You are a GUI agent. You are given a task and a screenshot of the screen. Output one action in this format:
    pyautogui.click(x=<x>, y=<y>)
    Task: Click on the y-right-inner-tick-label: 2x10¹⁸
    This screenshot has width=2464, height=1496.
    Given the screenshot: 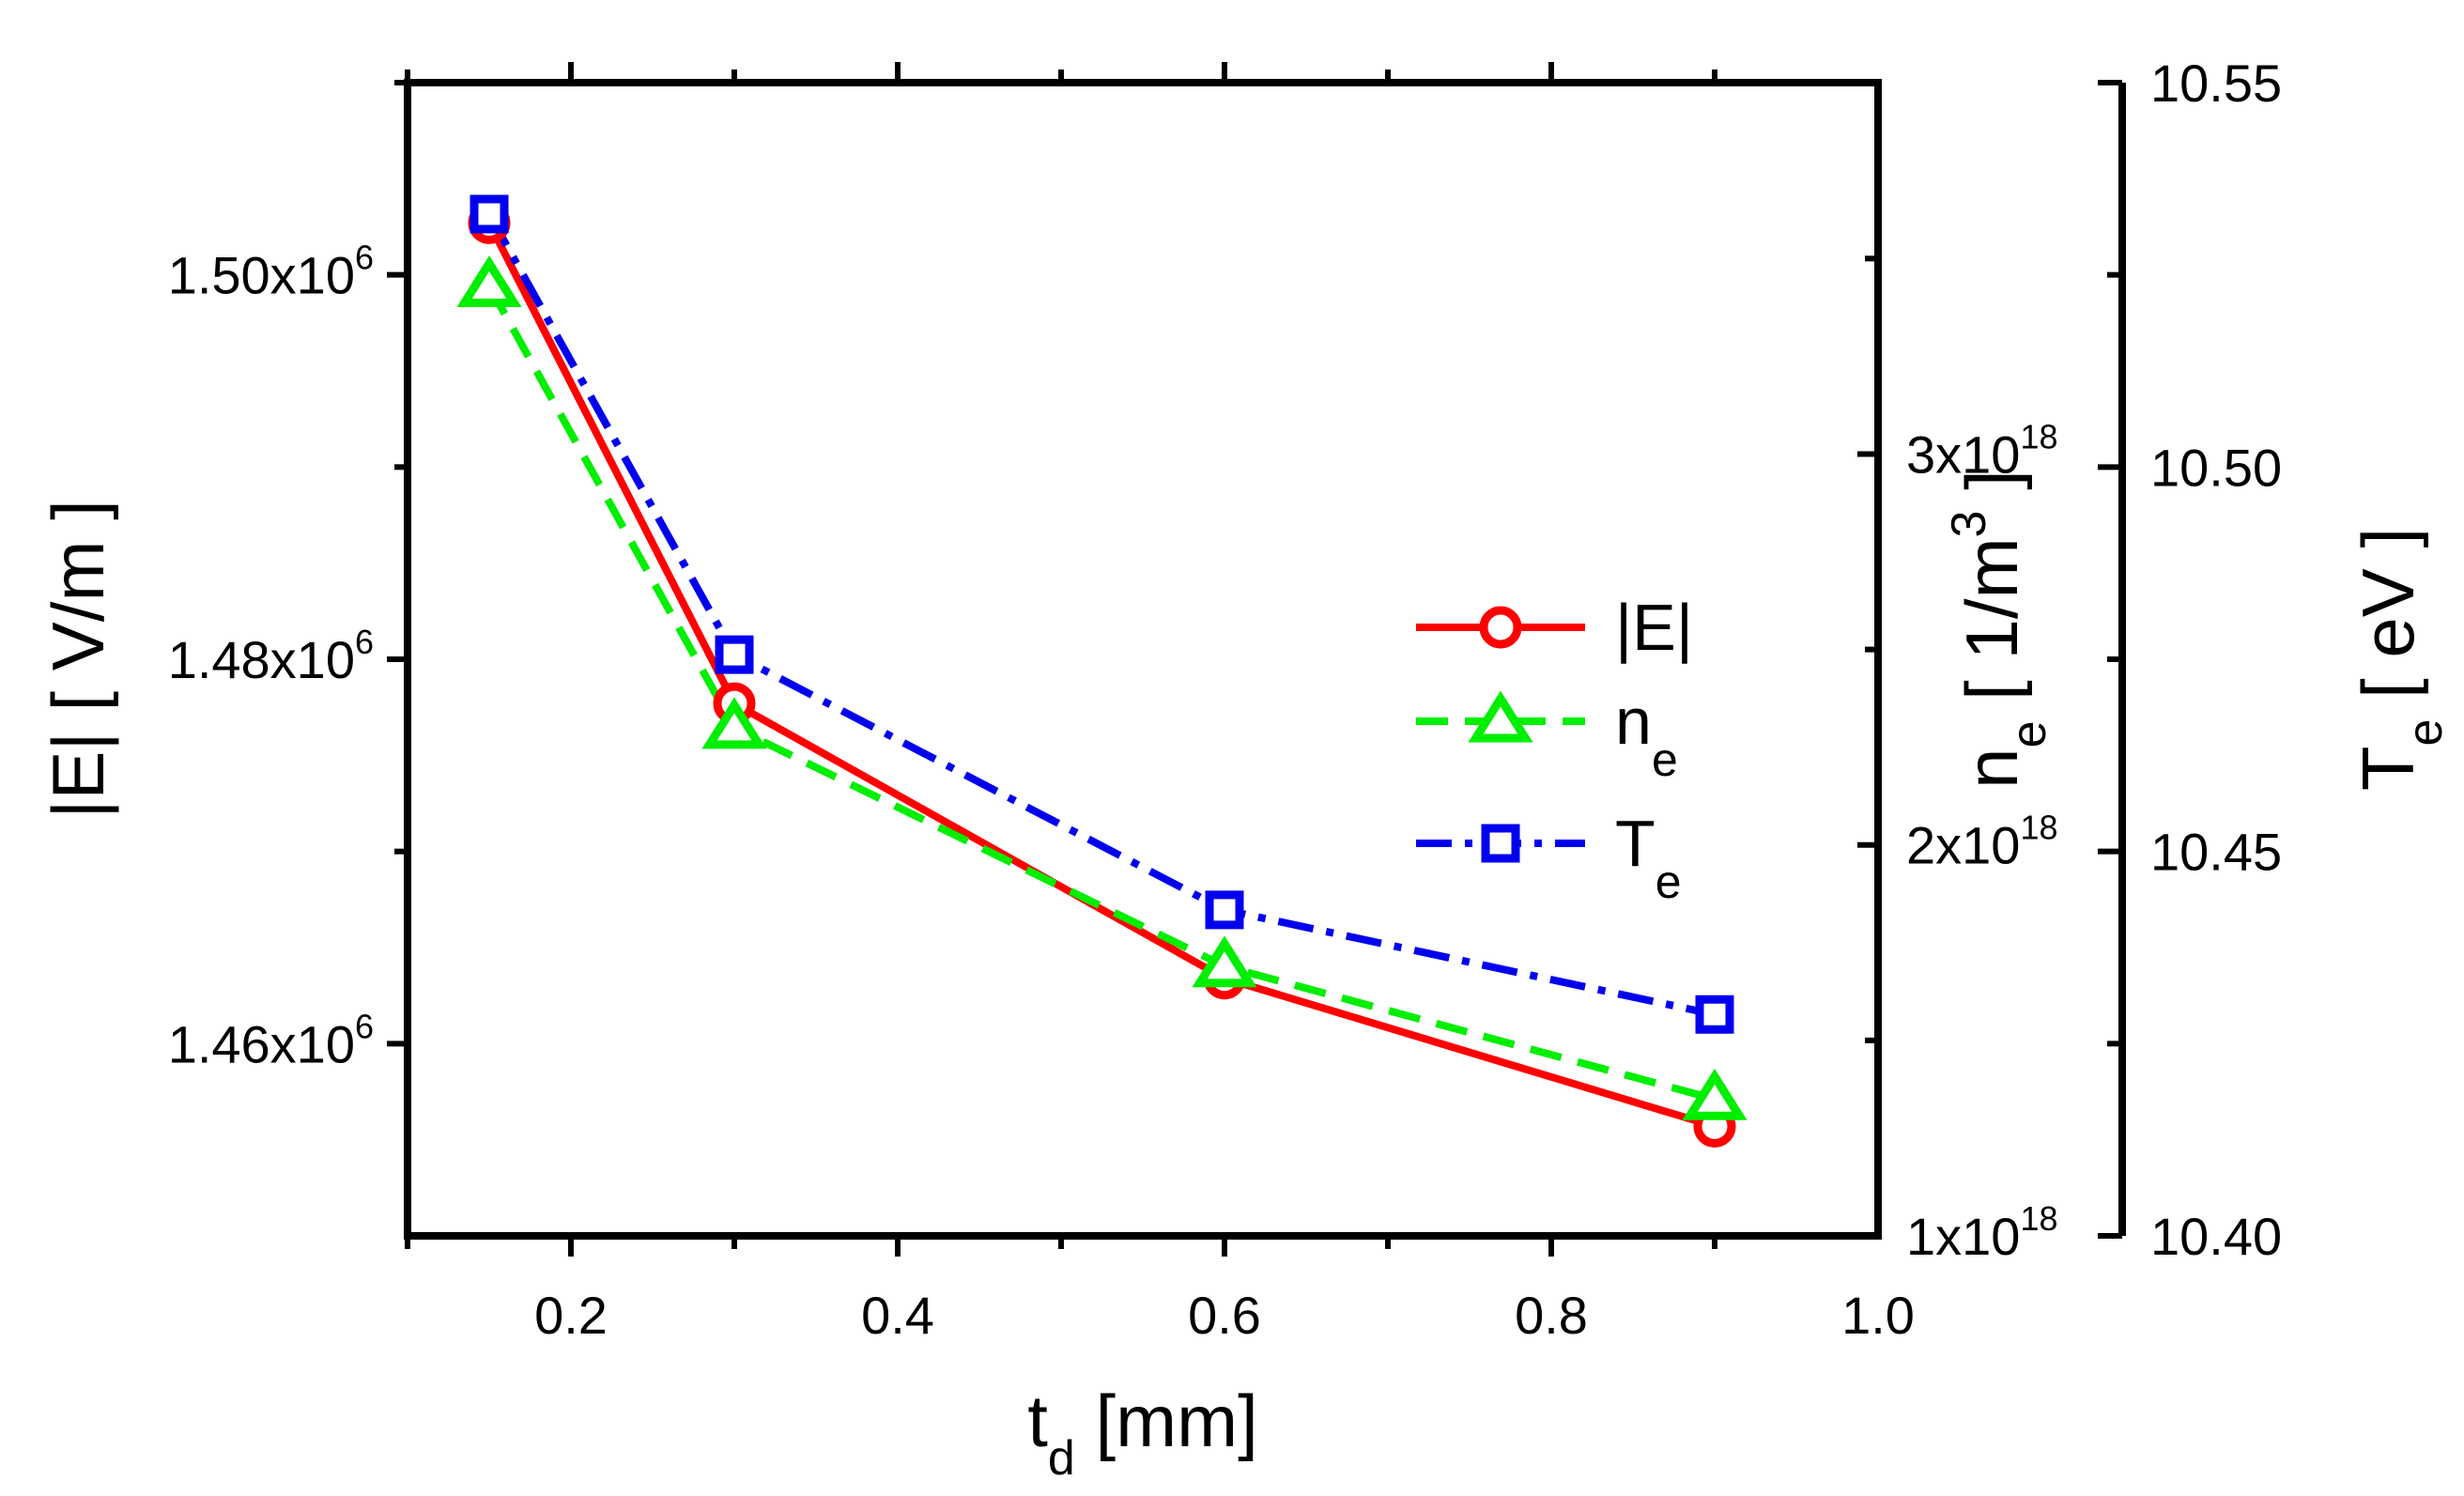 What is the action you would take?
    pyautogui.click(x=1981, y=842)
    